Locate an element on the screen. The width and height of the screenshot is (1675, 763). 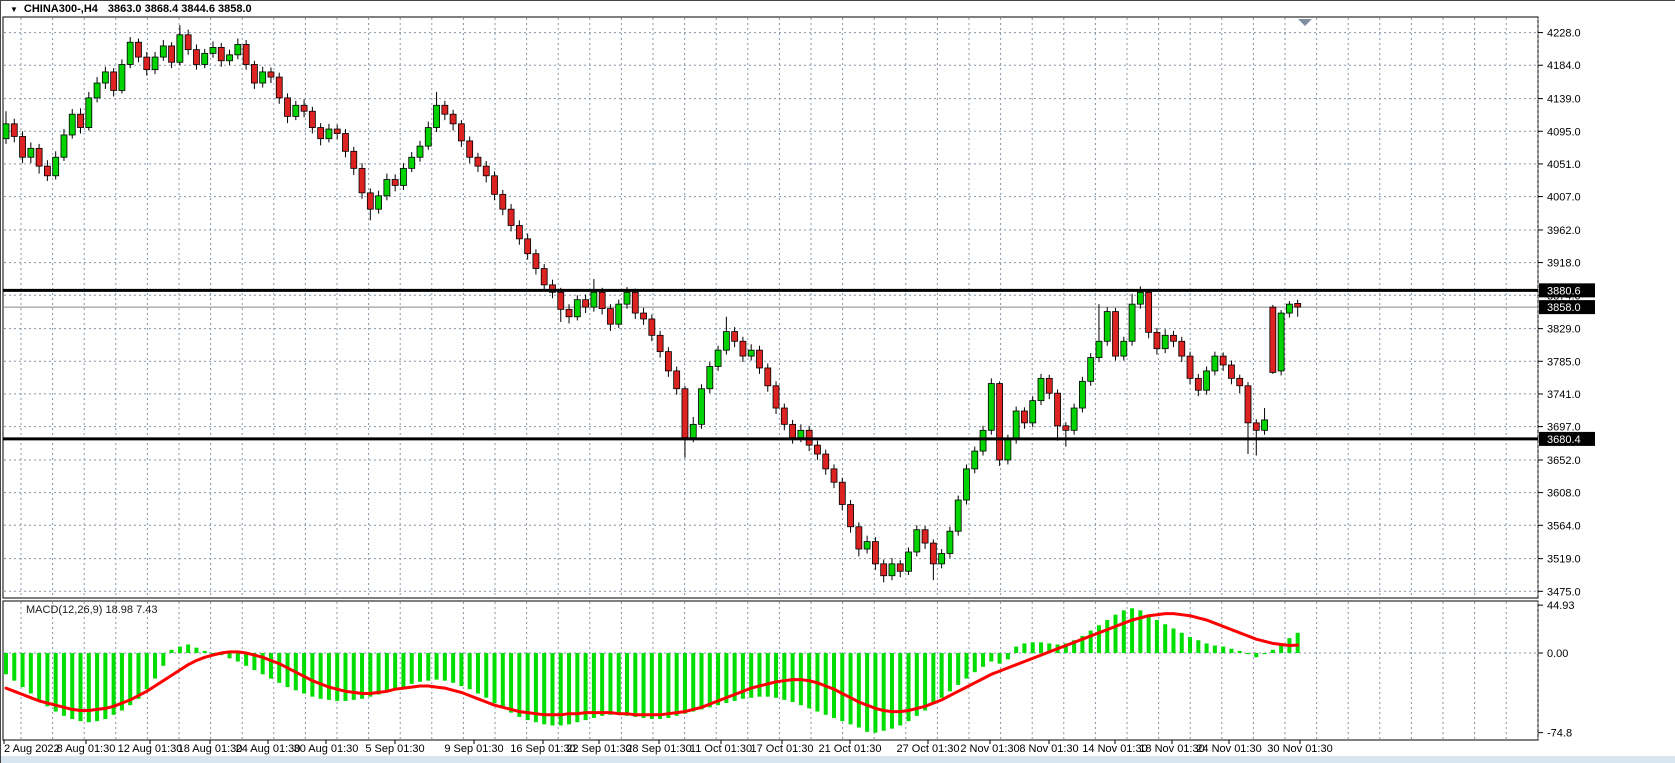
macd-signal-value: 7.43 is located at coordinates (147, 610).